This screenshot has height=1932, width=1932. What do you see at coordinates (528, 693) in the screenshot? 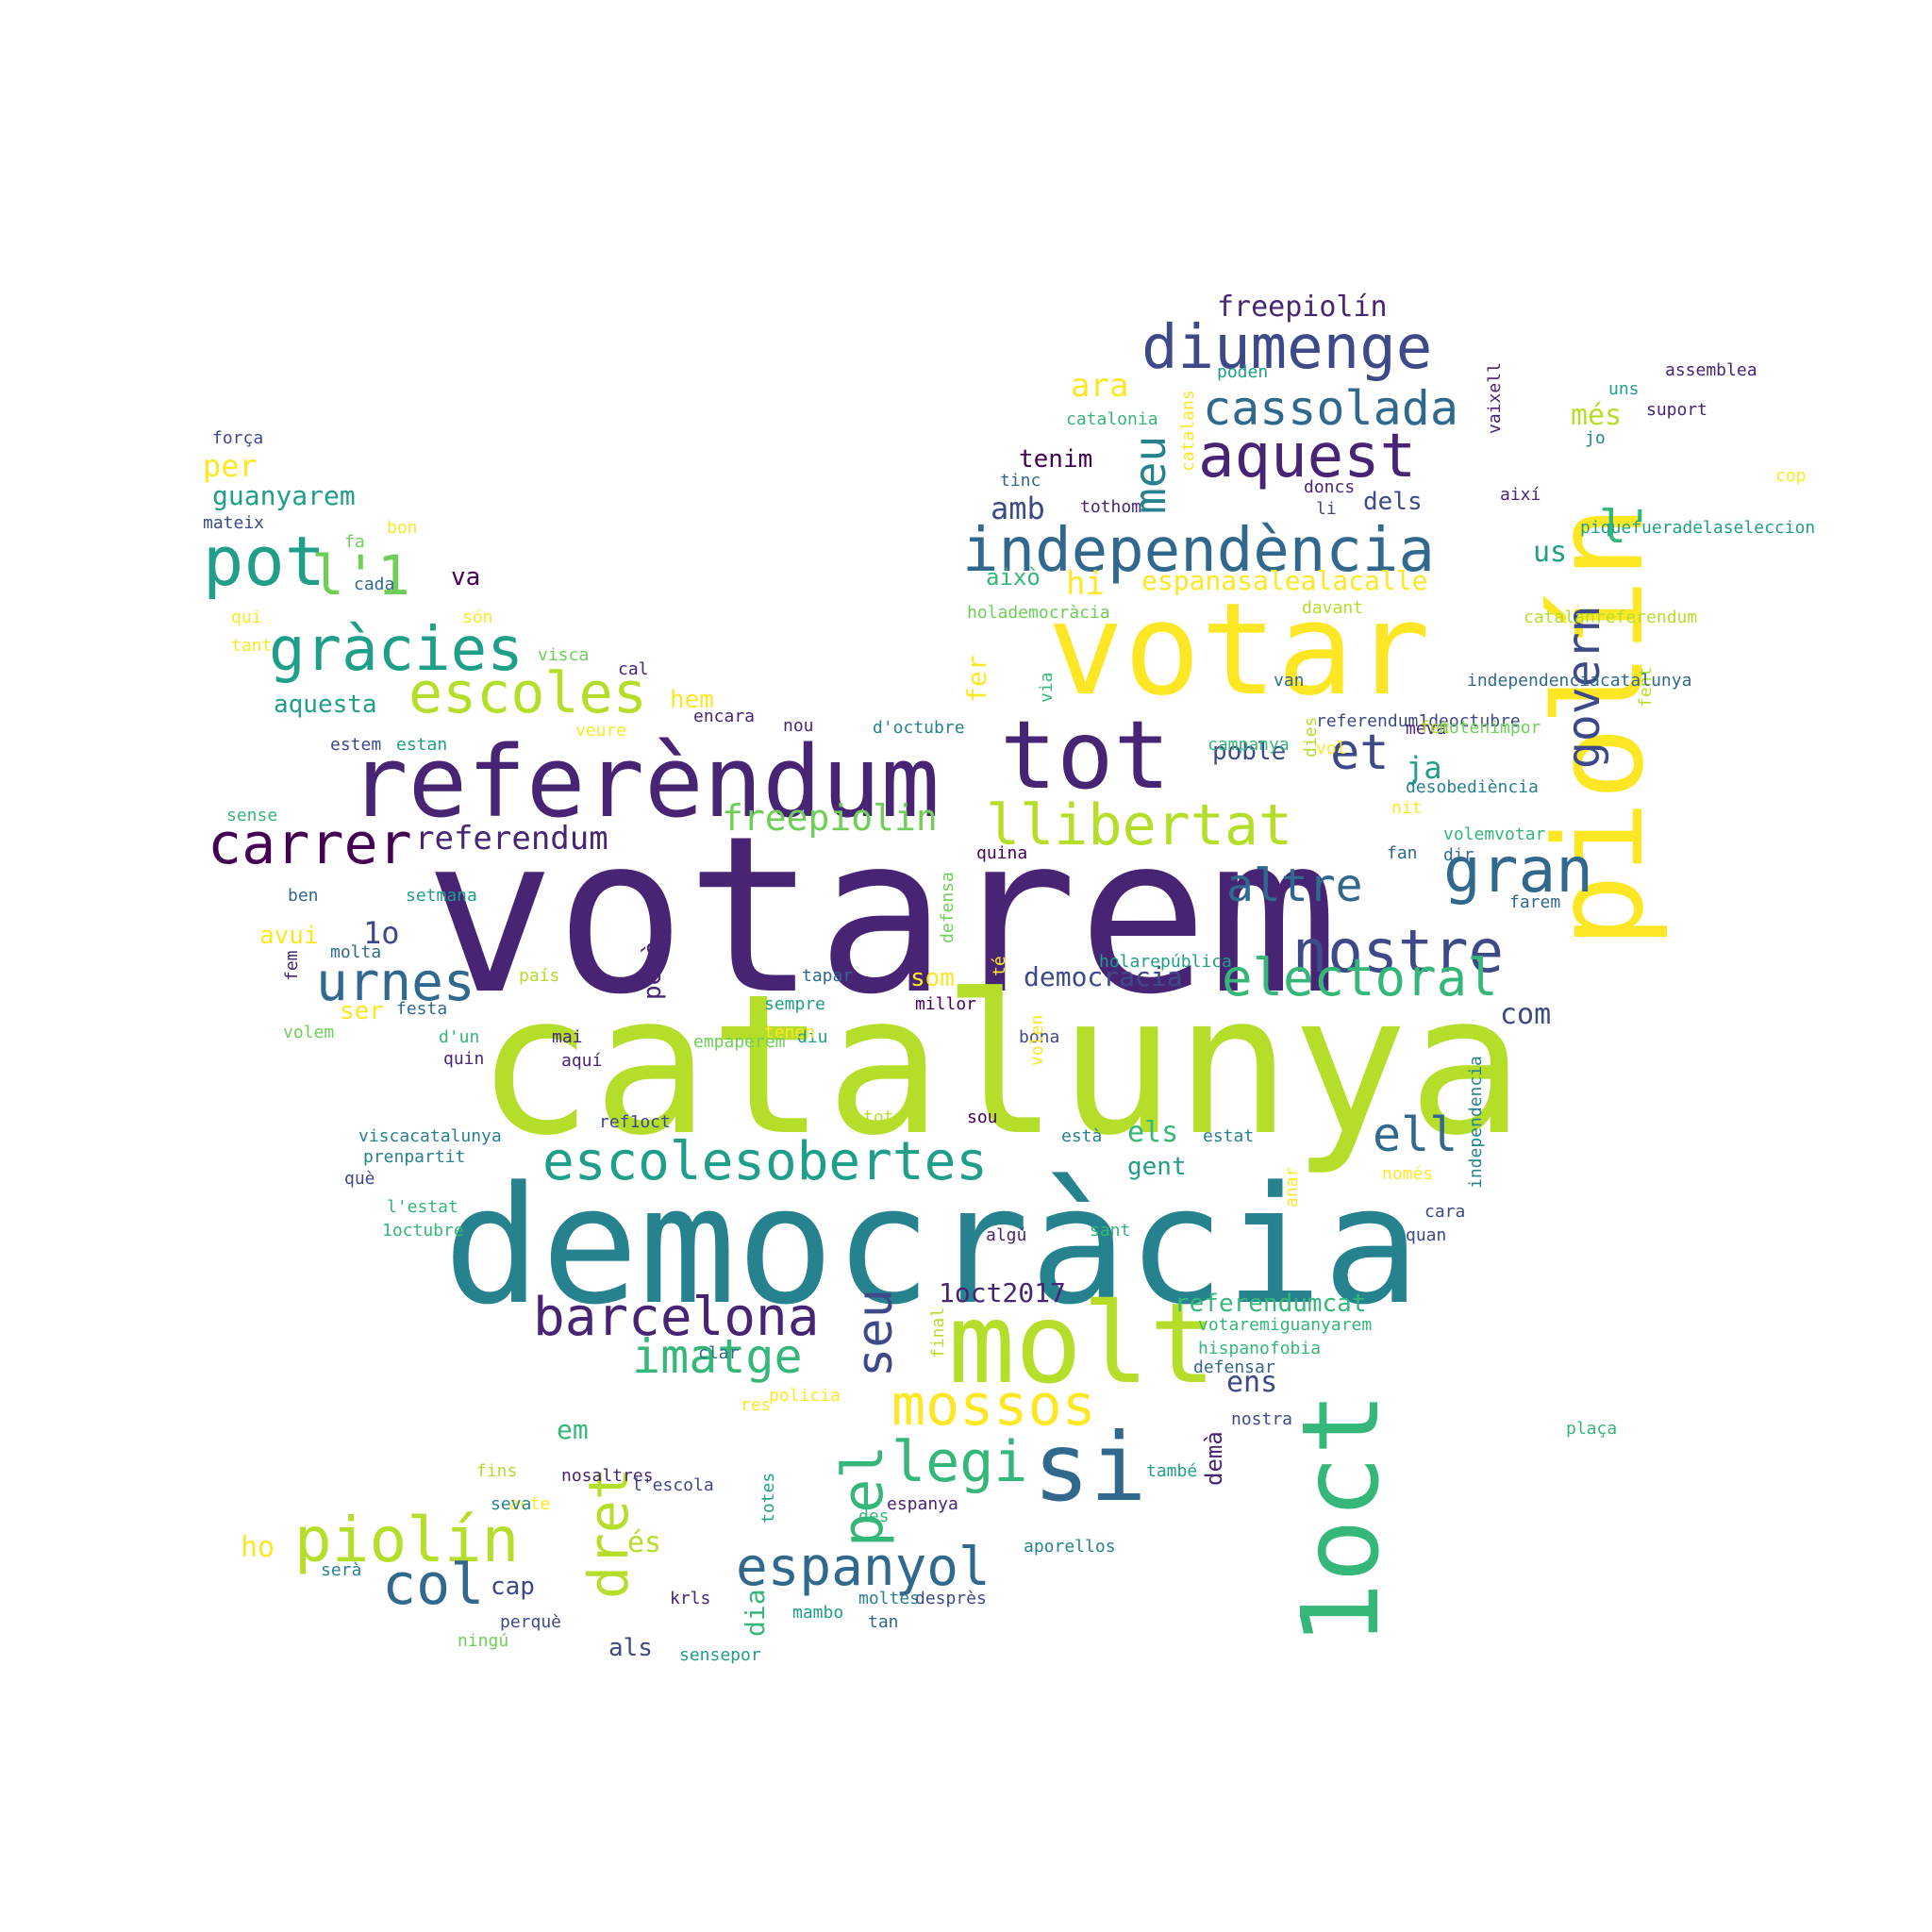
I see `word-escoles: escoles` at bounding box center [528, 693].